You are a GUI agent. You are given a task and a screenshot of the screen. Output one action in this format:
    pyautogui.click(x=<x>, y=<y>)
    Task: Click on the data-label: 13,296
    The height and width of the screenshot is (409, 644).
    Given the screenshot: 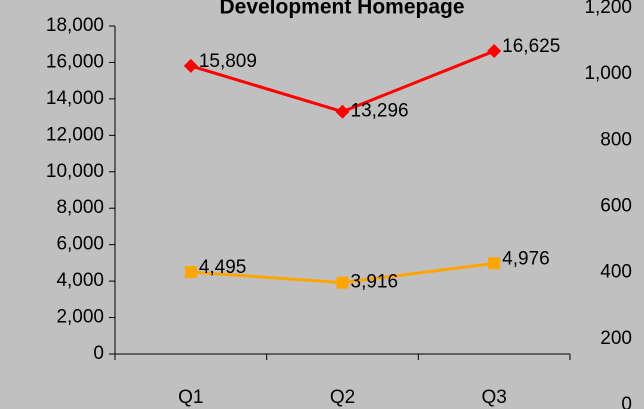 What is the action you would take?
    pyautogui.click(x=380, y=111)
    